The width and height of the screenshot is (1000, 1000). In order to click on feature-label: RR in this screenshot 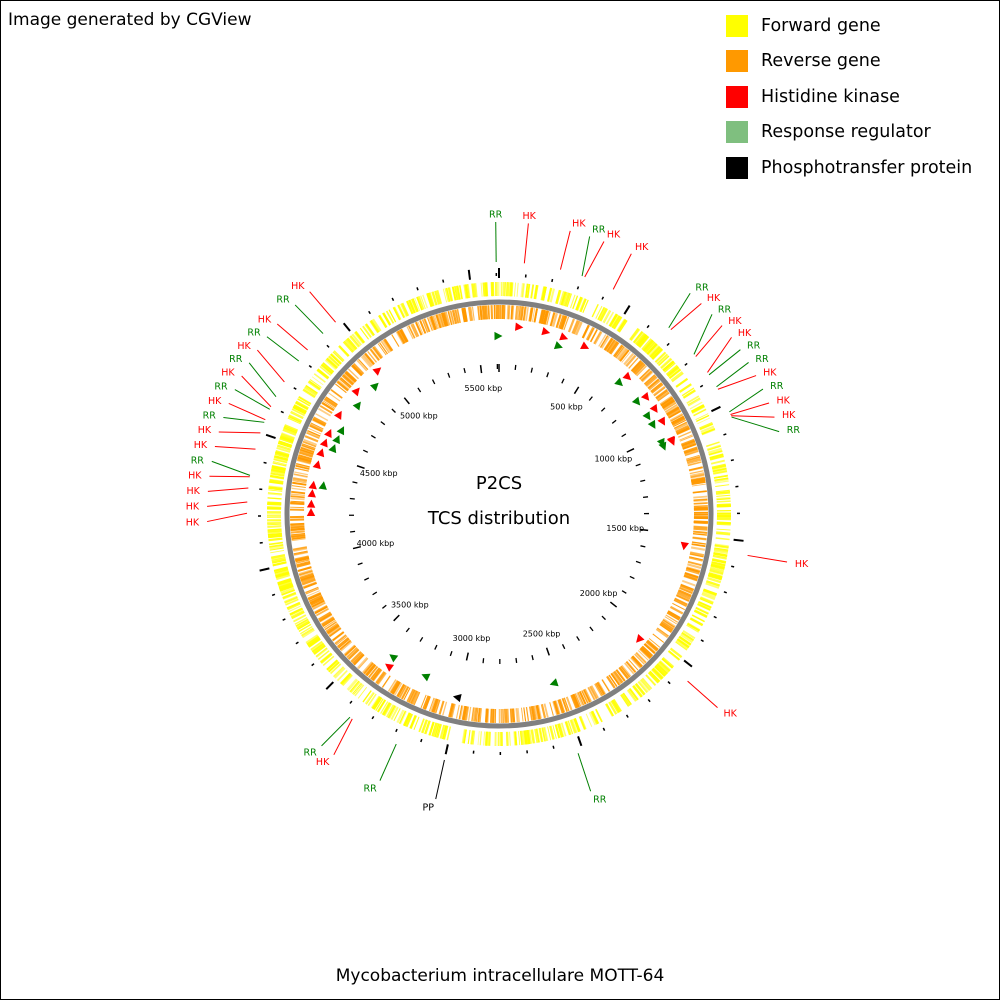, I will do `click(762, 359)`.